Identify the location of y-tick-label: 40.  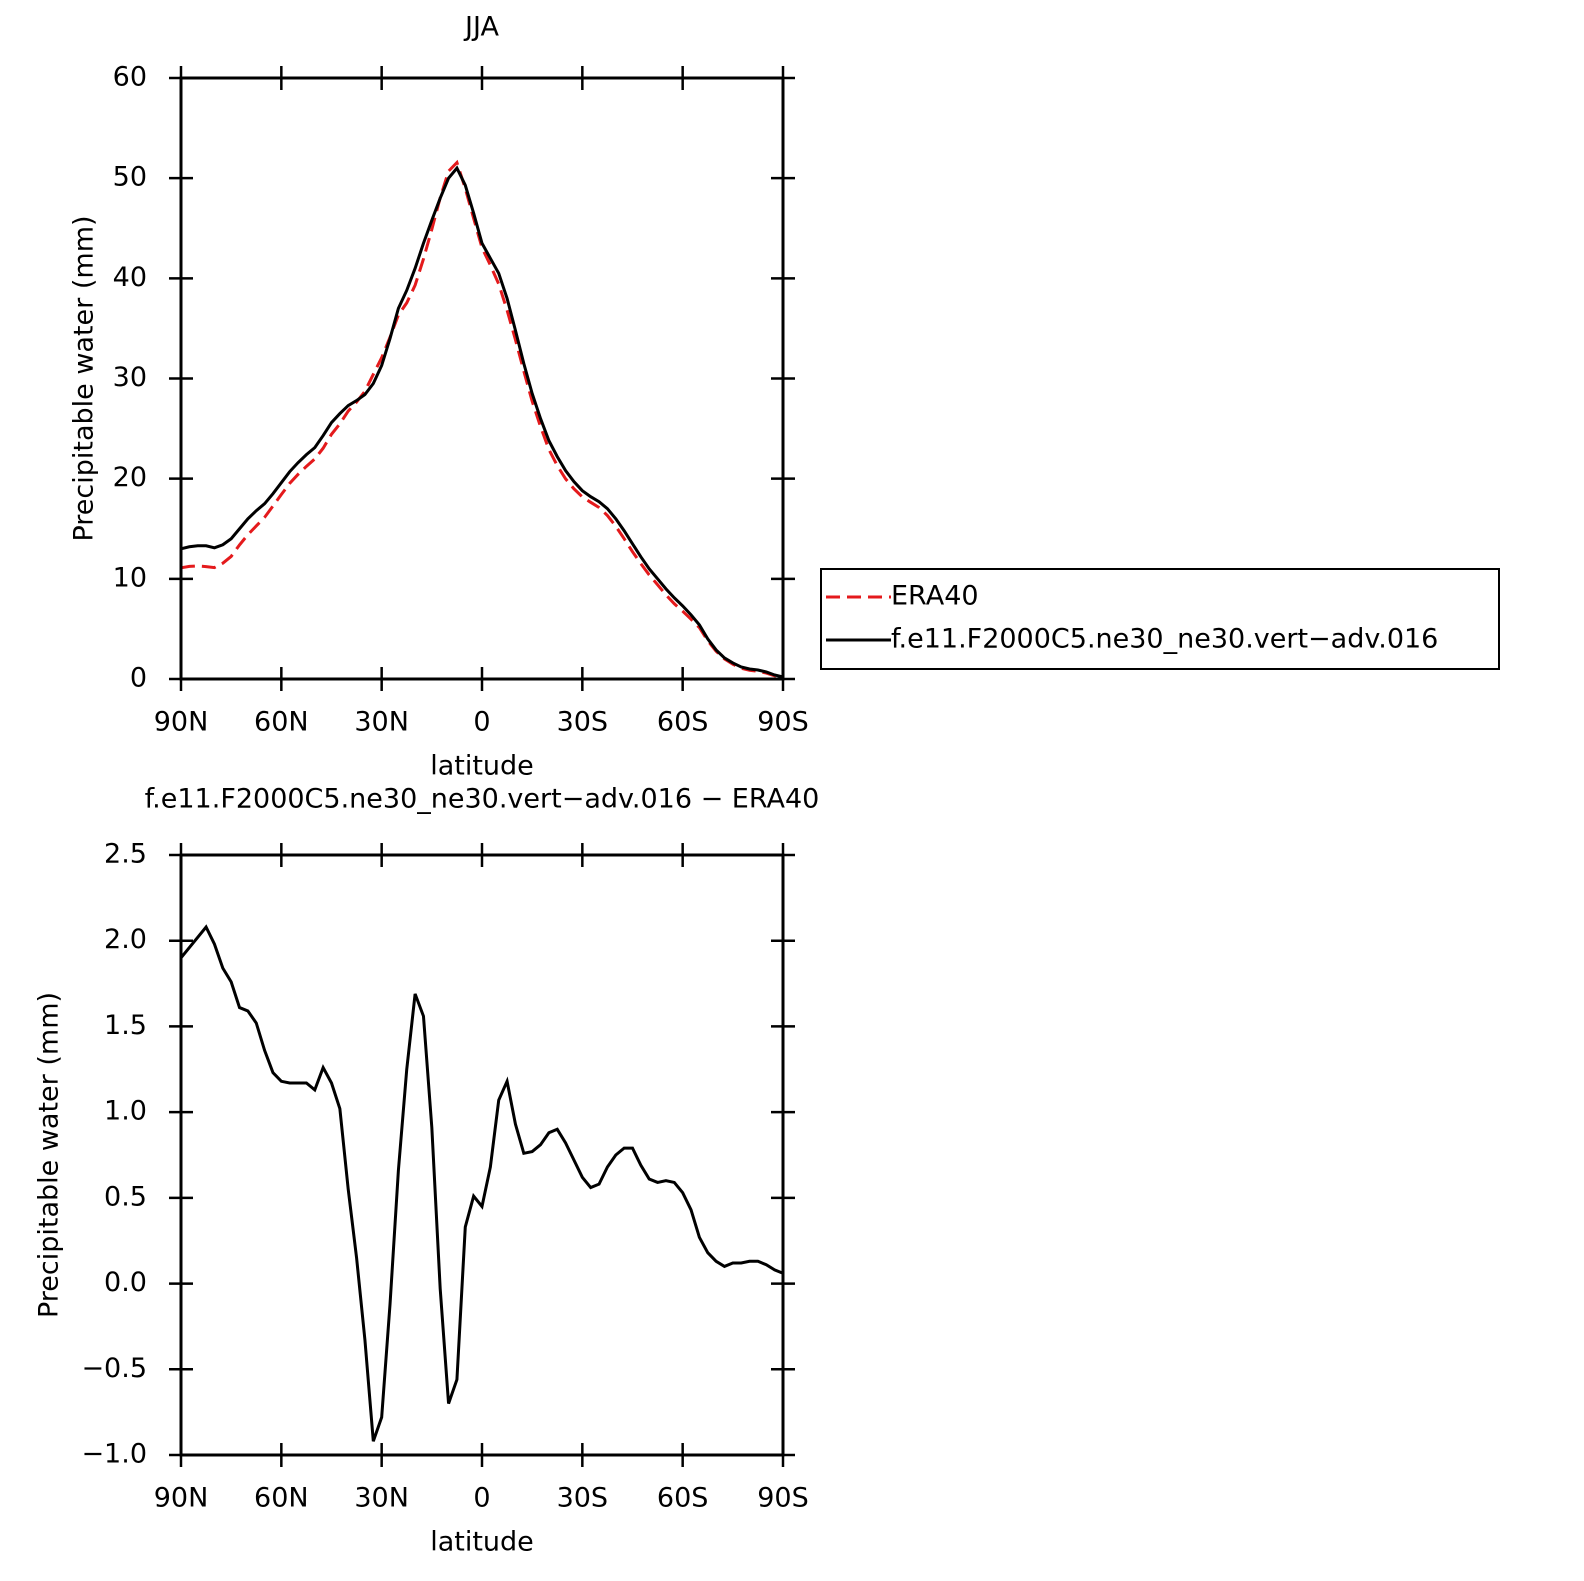
(130, 277).